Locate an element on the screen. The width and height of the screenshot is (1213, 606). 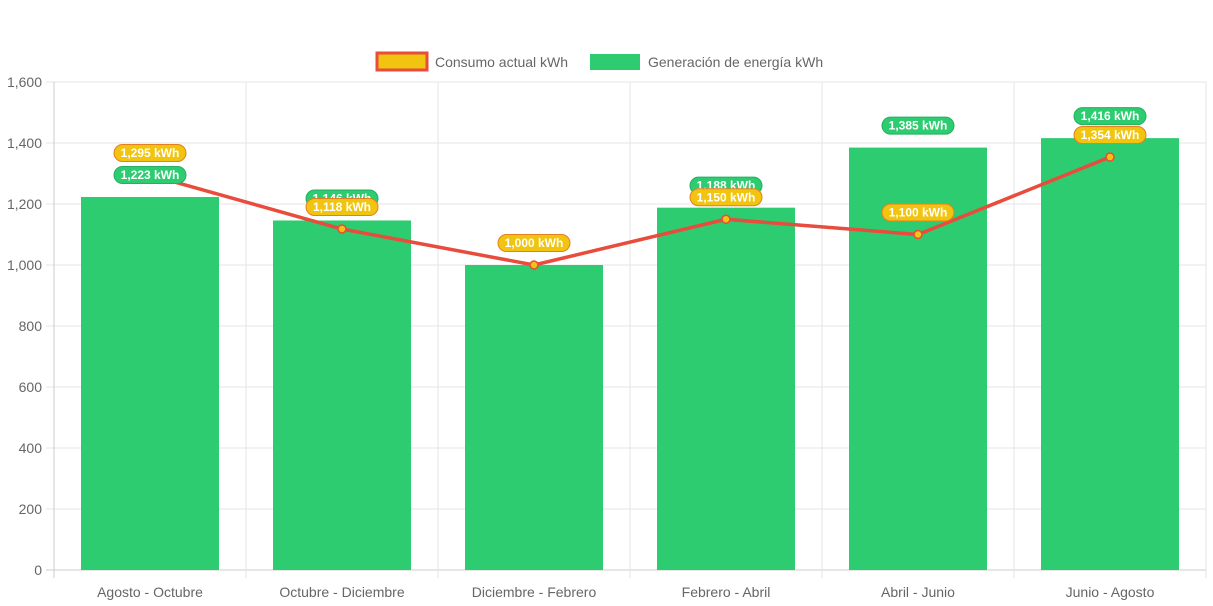
data-label-generacion-text: 1,223 kWh is located at coordinates (150, 175).